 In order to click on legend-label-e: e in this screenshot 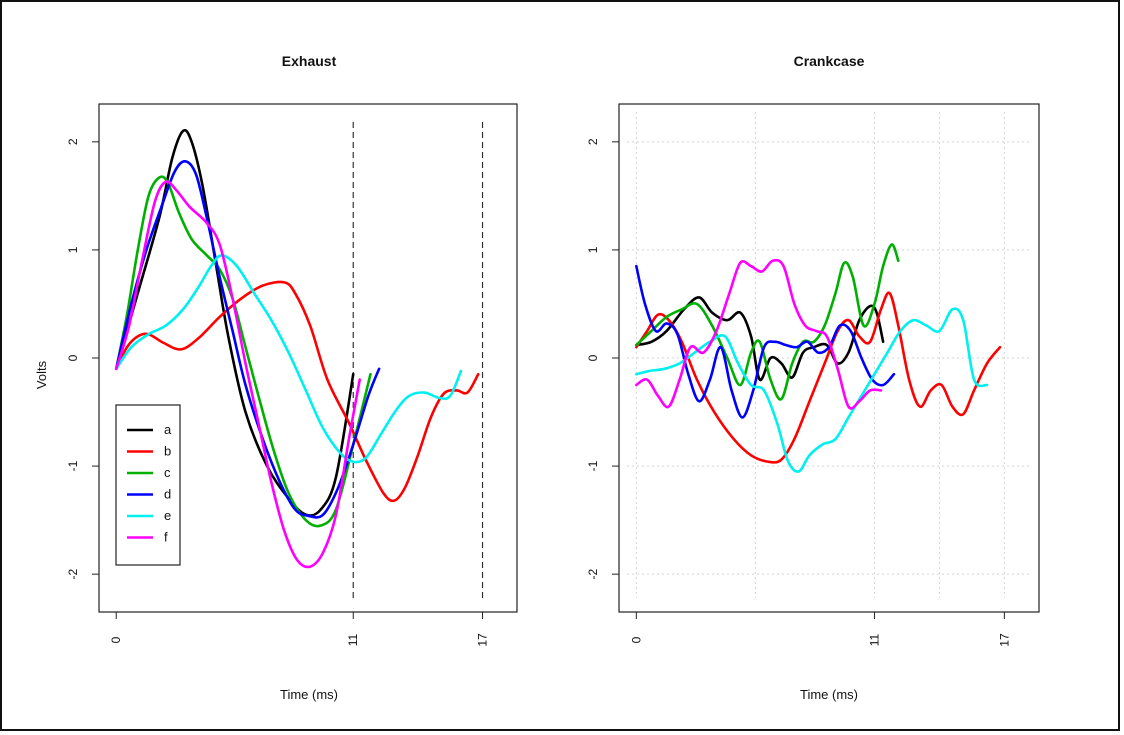, I will do `click(167, 515)`.